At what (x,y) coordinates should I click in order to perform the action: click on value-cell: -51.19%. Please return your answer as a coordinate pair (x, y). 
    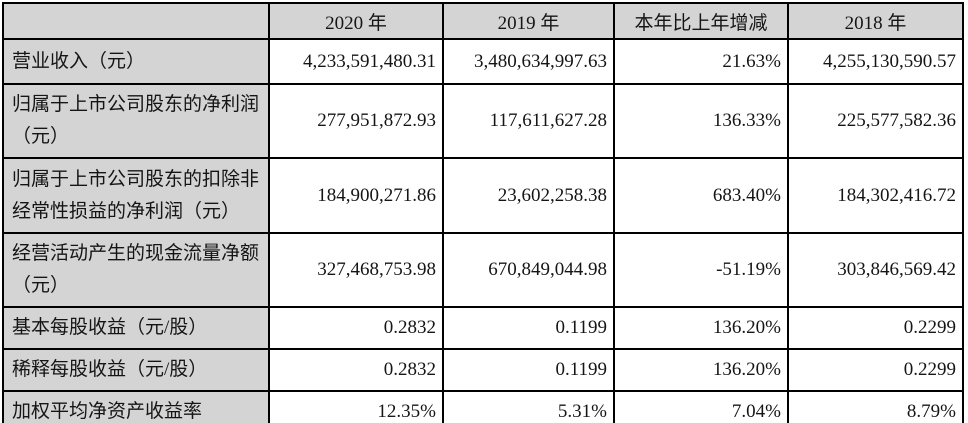
    Looking at the image, I should click on (701, 270).